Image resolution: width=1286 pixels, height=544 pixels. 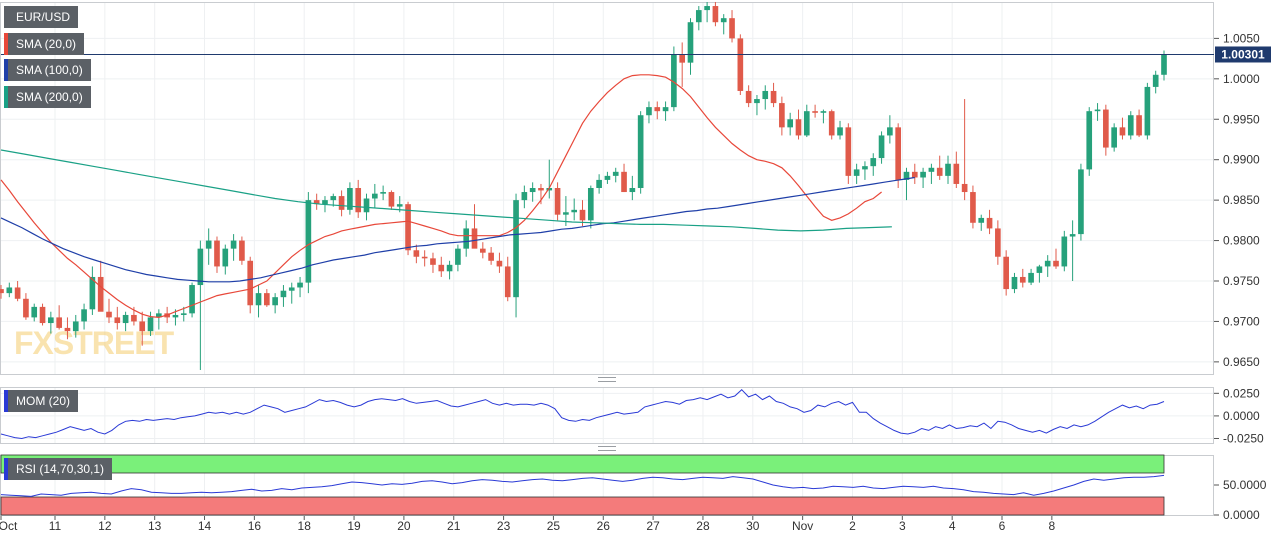 I want to click on x-tick-label: 2, so click(x=852, y=526).